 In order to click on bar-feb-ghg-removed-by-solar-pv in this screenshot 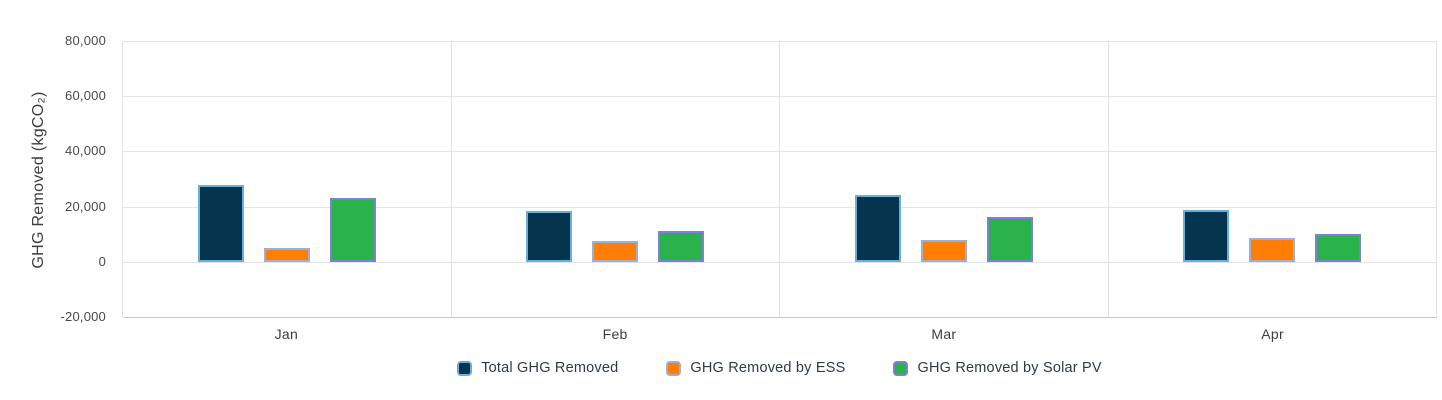, I will do `click(681, 246)`.